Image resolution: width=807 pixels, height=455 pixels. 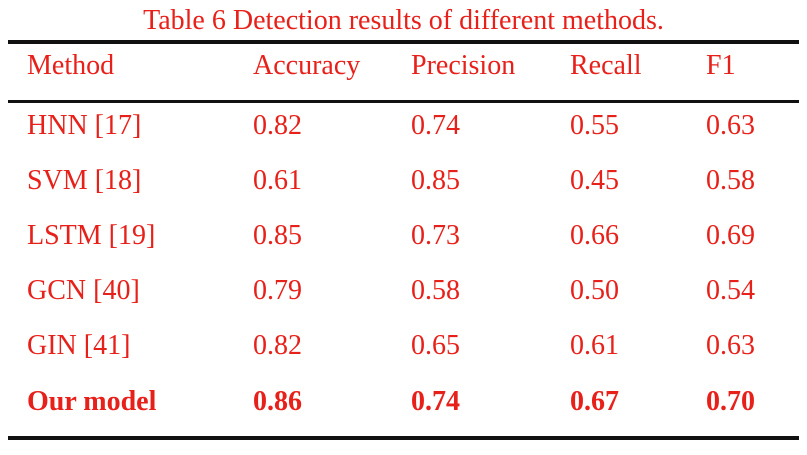 What do you see at coordinates (403, 101) in the screenshot?
I see `header-rule` at bounding box center [403, 101].